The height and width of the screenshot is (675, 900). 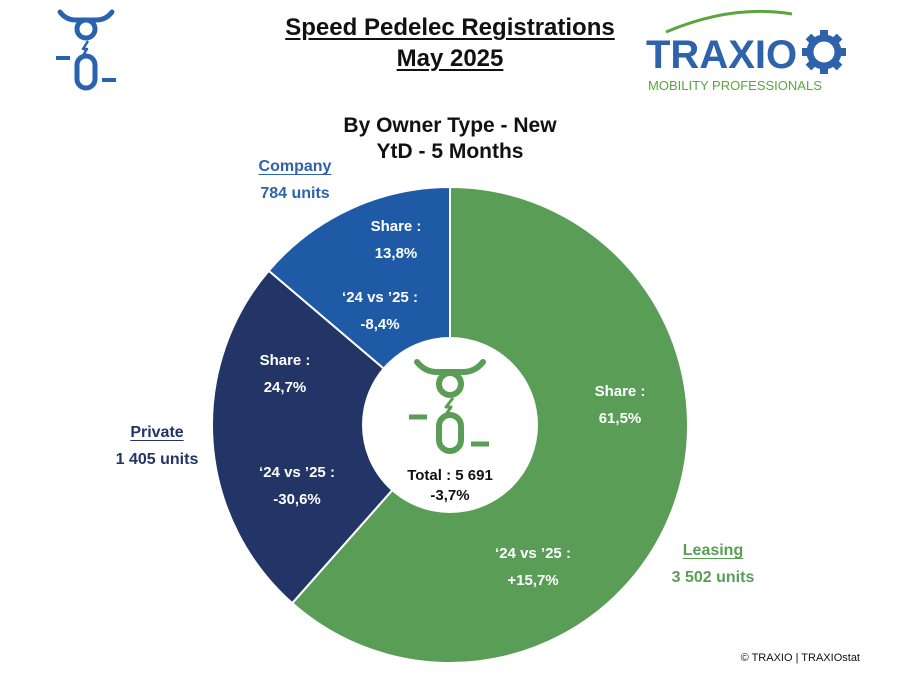 I want to click on chart-title: By Owner Type - New YtD - 5 Months, so click(x=450, y=139).